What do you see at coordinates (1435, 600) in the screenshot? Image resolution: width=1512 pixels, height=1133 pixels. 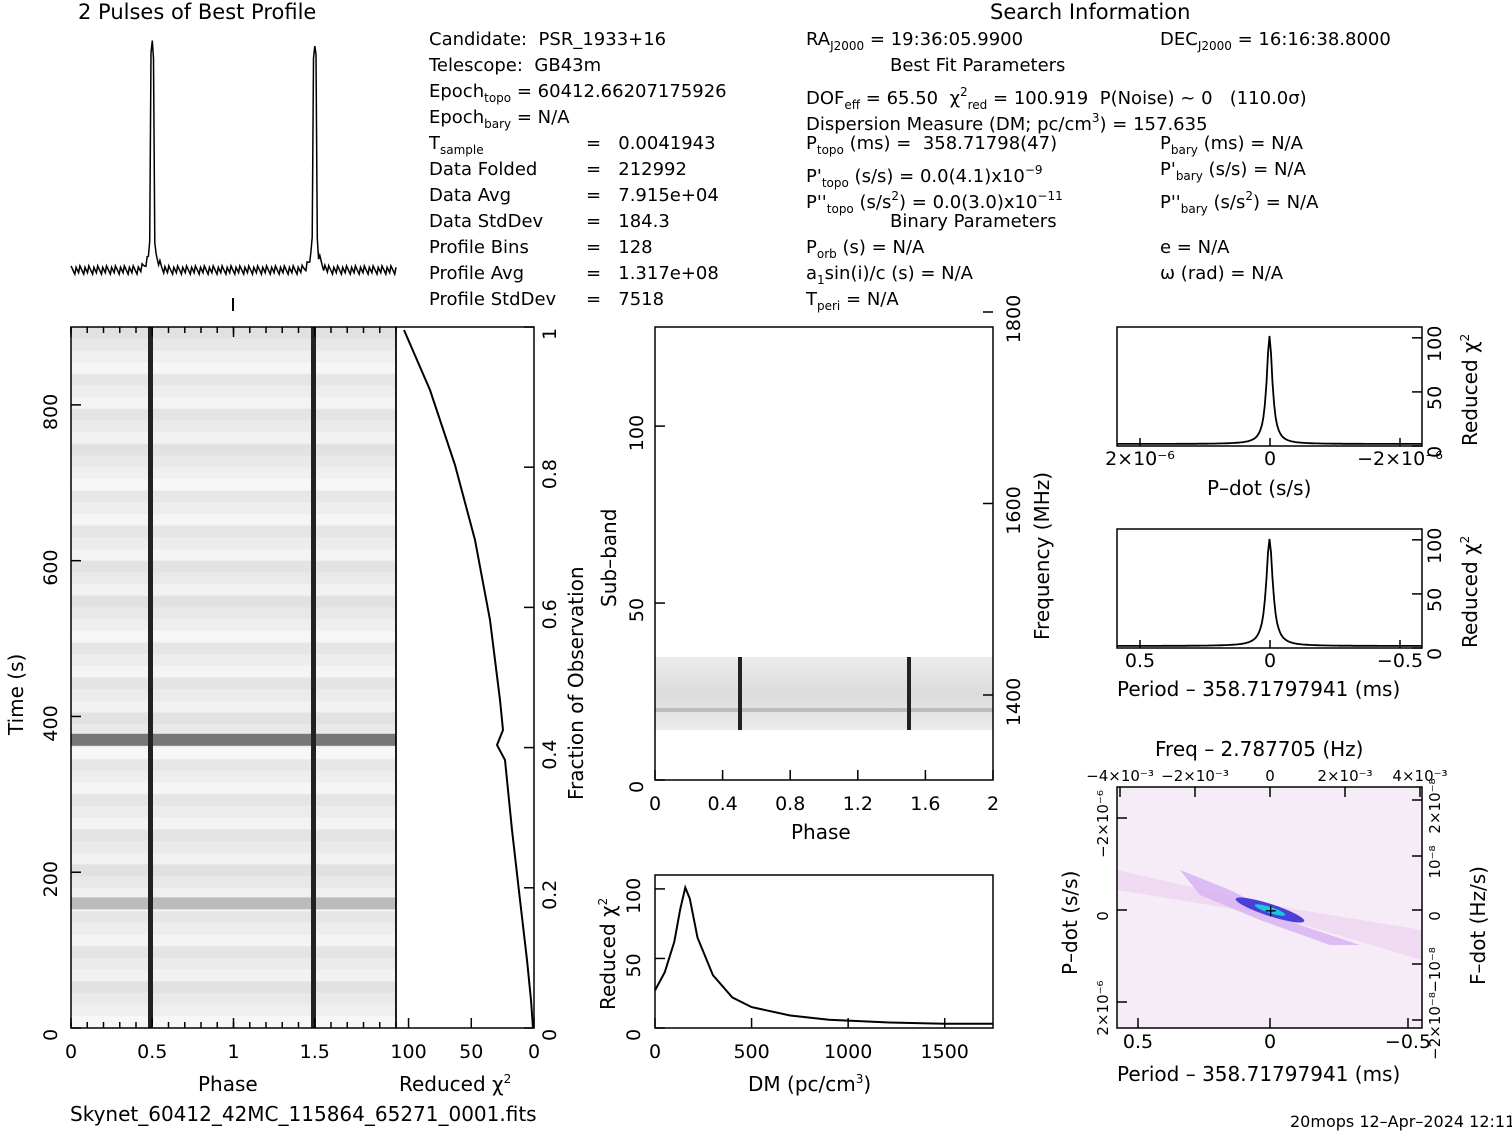 I see `chi2-side-tick-label: 50` at bounding box center [1435, 600].